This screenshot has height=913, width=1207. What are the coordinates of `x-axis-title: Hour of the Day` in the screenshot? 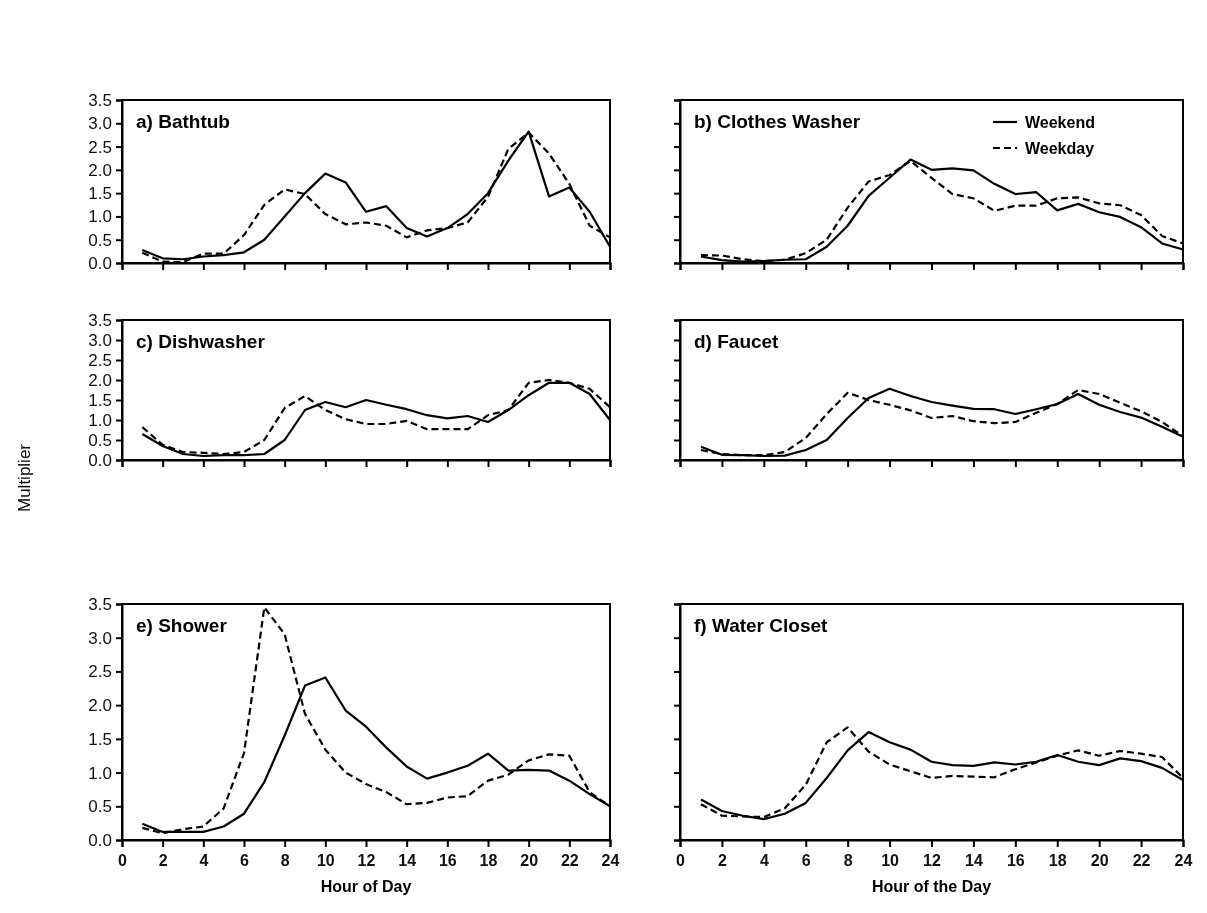 It's located at (931, 886).